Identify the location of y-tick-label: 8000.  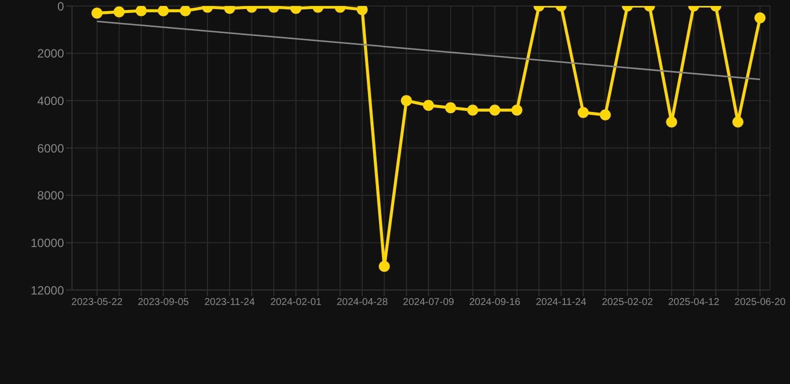
(50, 195).